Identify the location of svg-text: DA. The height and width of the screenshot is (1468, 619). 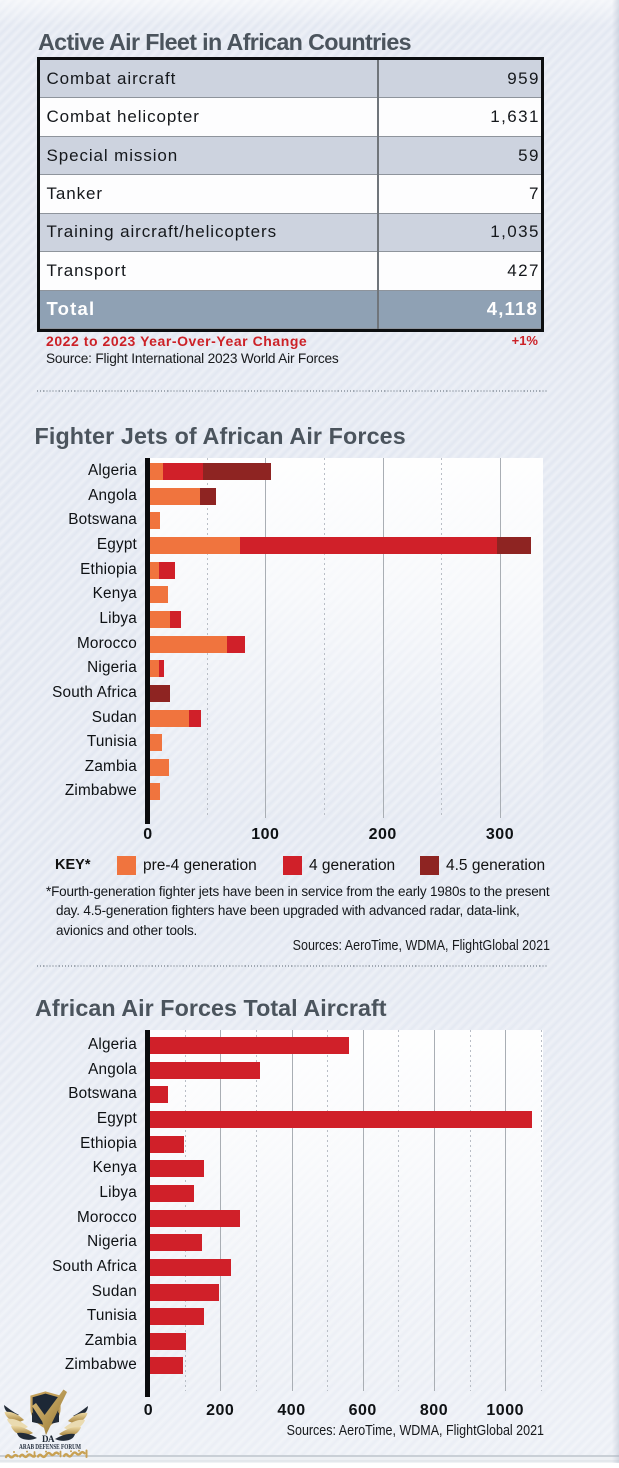
(48, 1439).